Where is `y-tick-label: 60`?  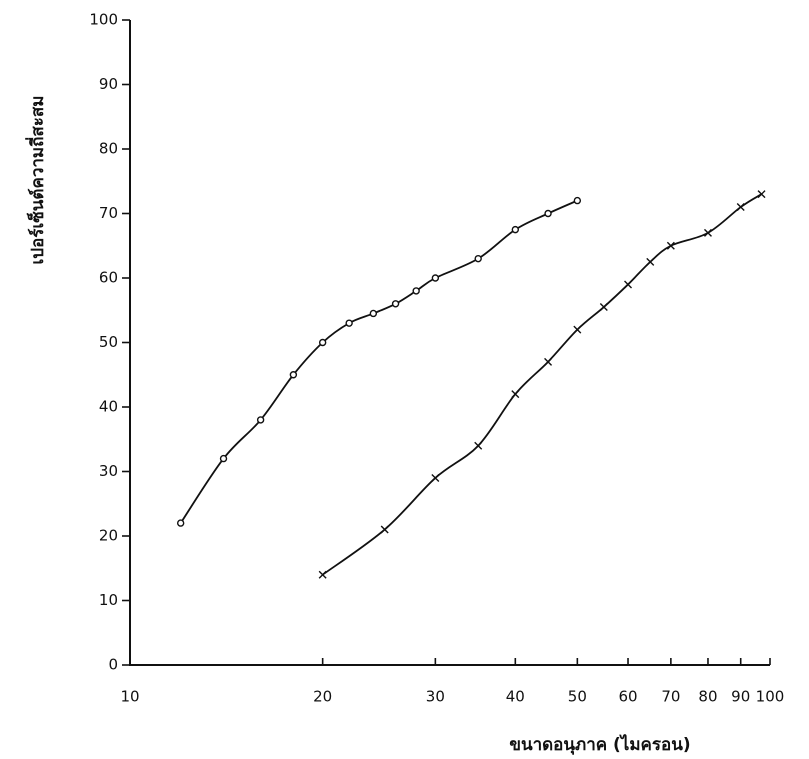
y-tick-label: 60 is located at coordinates (108, 278).